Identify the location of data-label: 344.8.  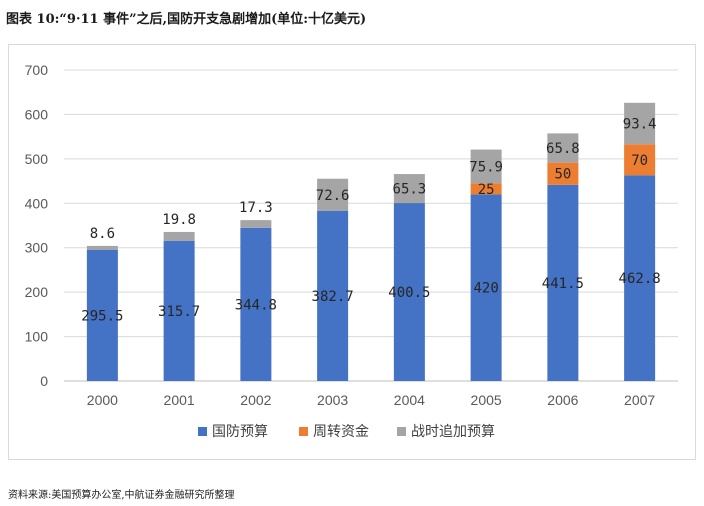
(256, 305).